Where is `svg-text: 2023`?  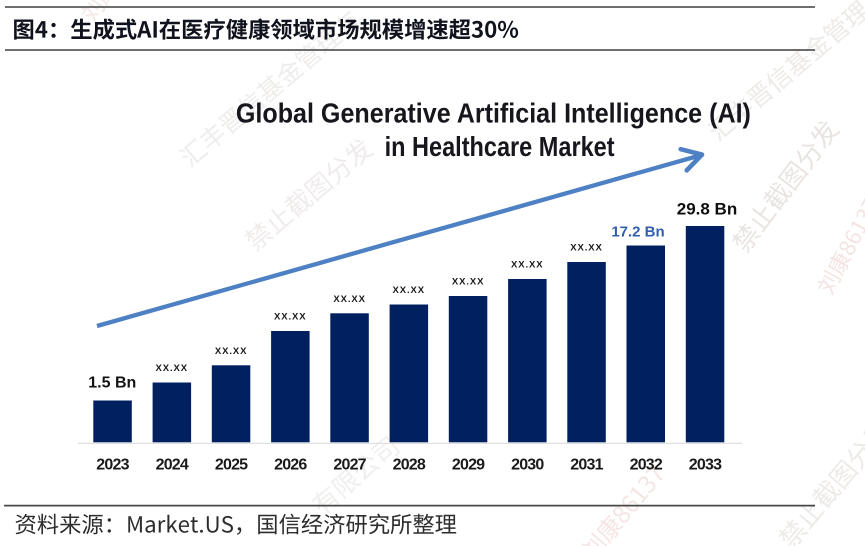 svg-text: 2023 is located at coordinates (112, 465).